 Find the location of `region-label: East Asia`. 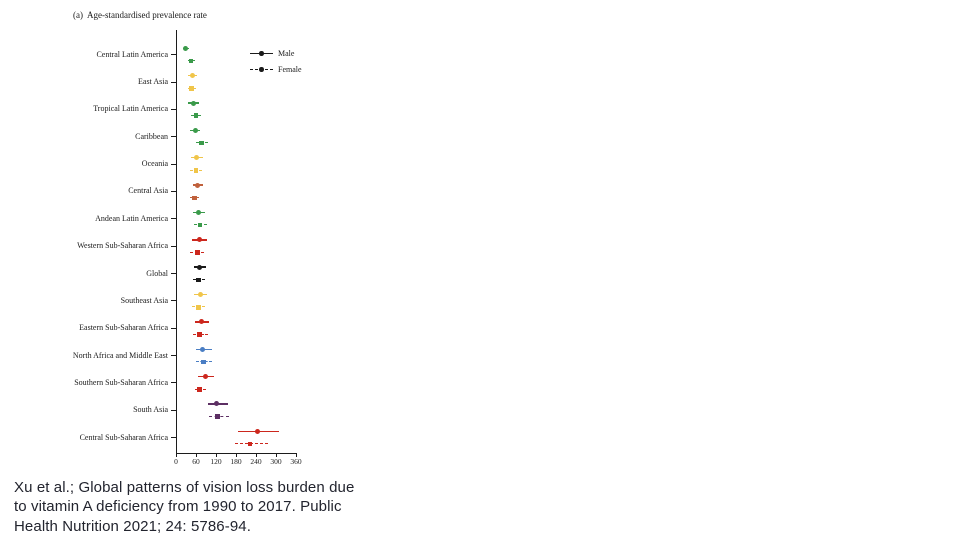

region-label: East Asia is located at coordinates (153, 81).